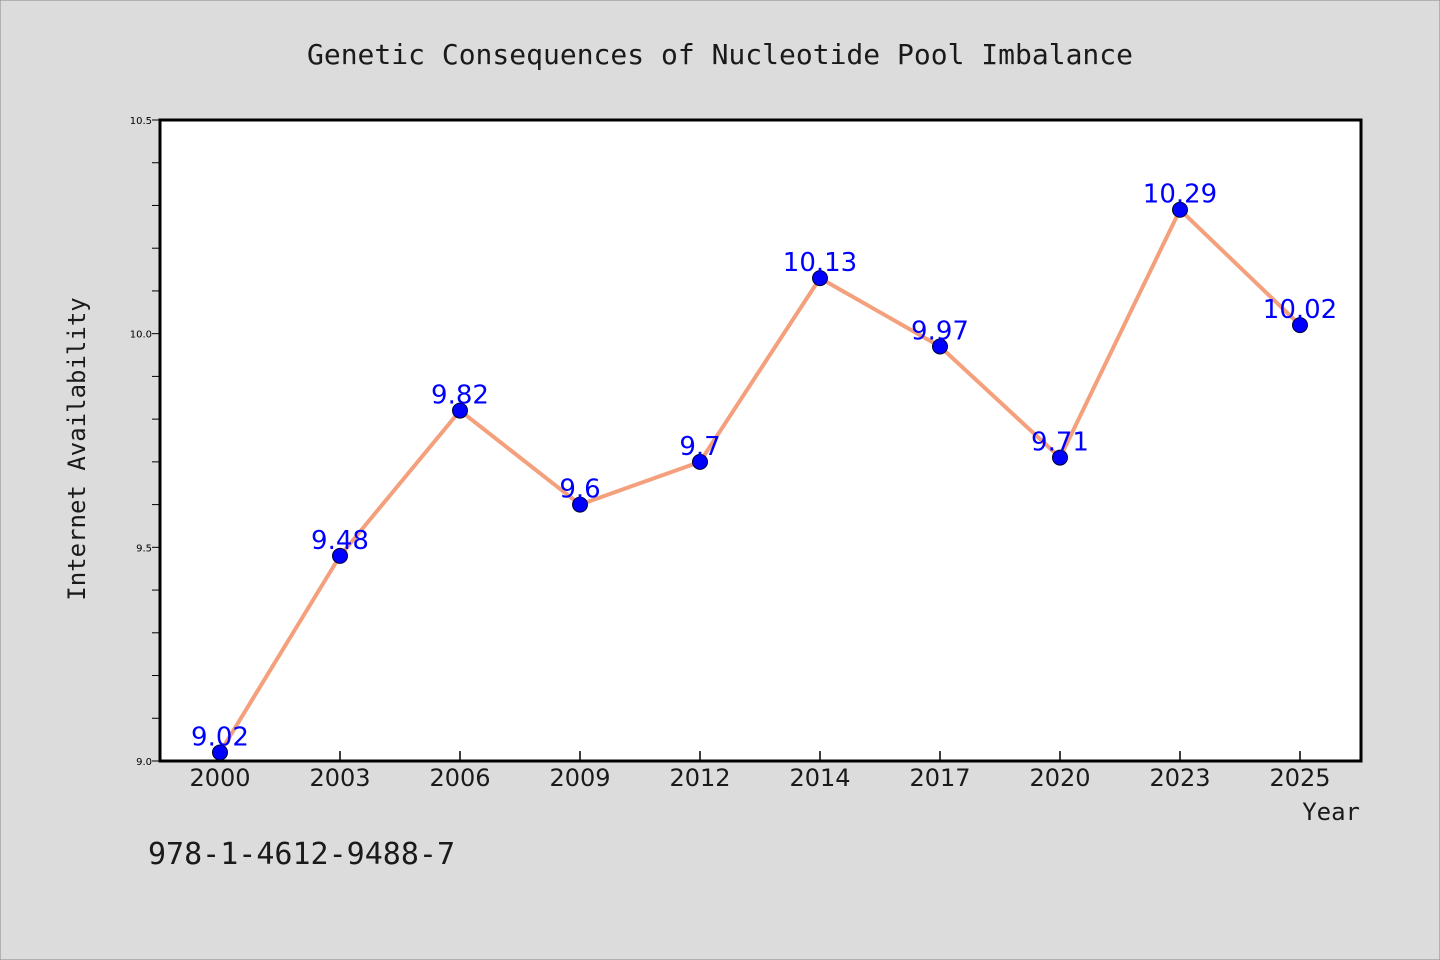  I want to click on y-tick-label: 9.5, so click(144, 548).